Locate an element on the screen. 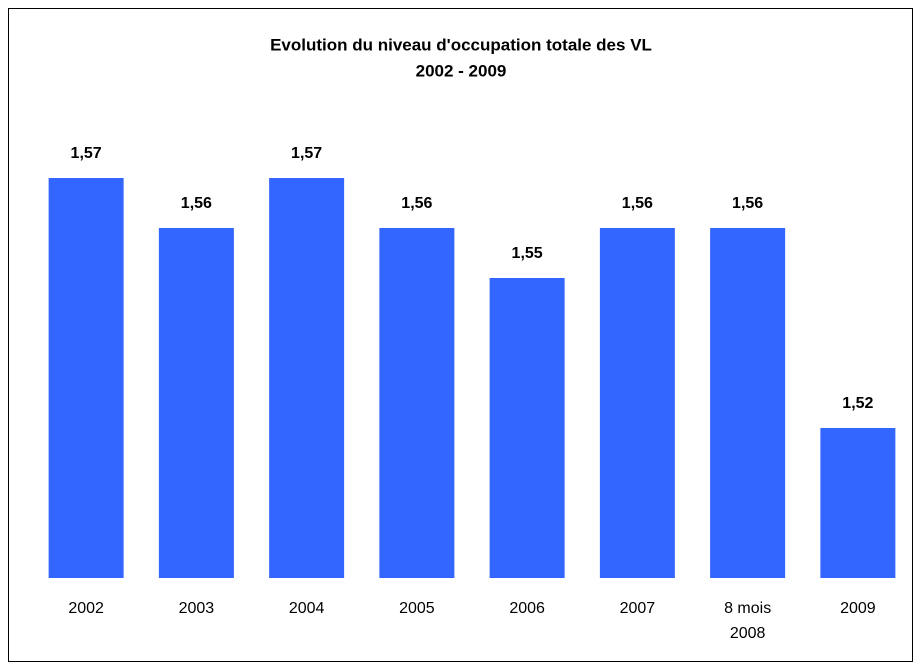 The width and height of the screenshot is (921, 670). x-tick-label: 8 mois 2008 is located at coordinates (747, 621).